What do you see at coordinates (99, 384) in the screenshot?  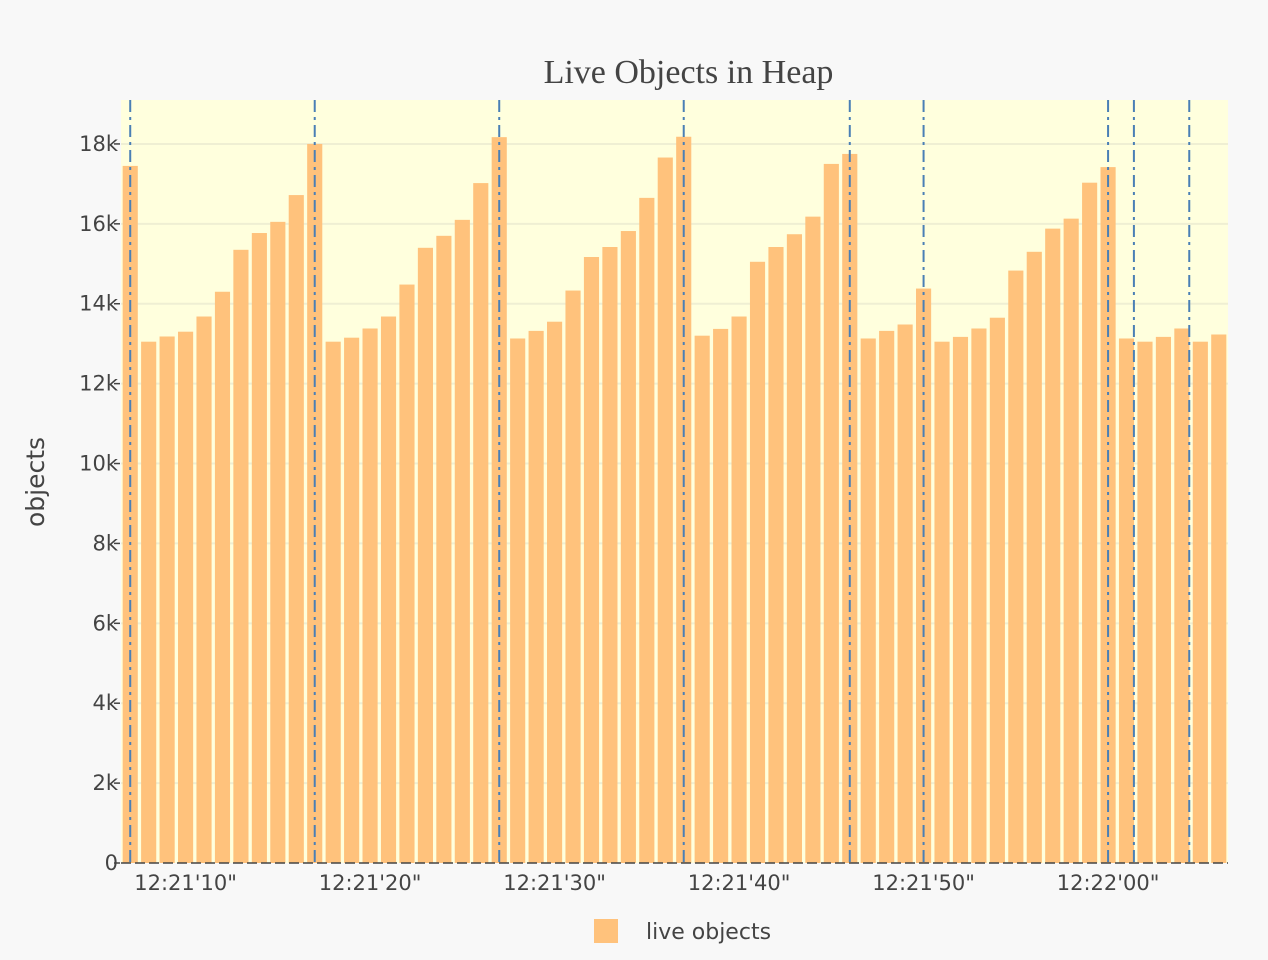 I see `y-tick-label: 12k` at bounding box center [99, 384].